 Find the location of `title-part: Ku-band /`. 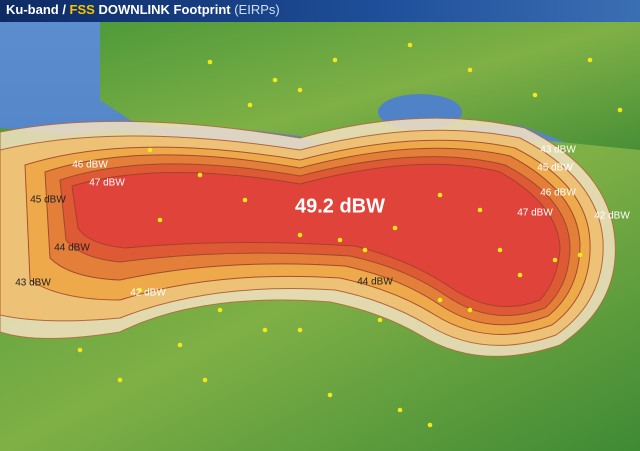

title-part: Ku-band / is located at coordinates (38, 9).